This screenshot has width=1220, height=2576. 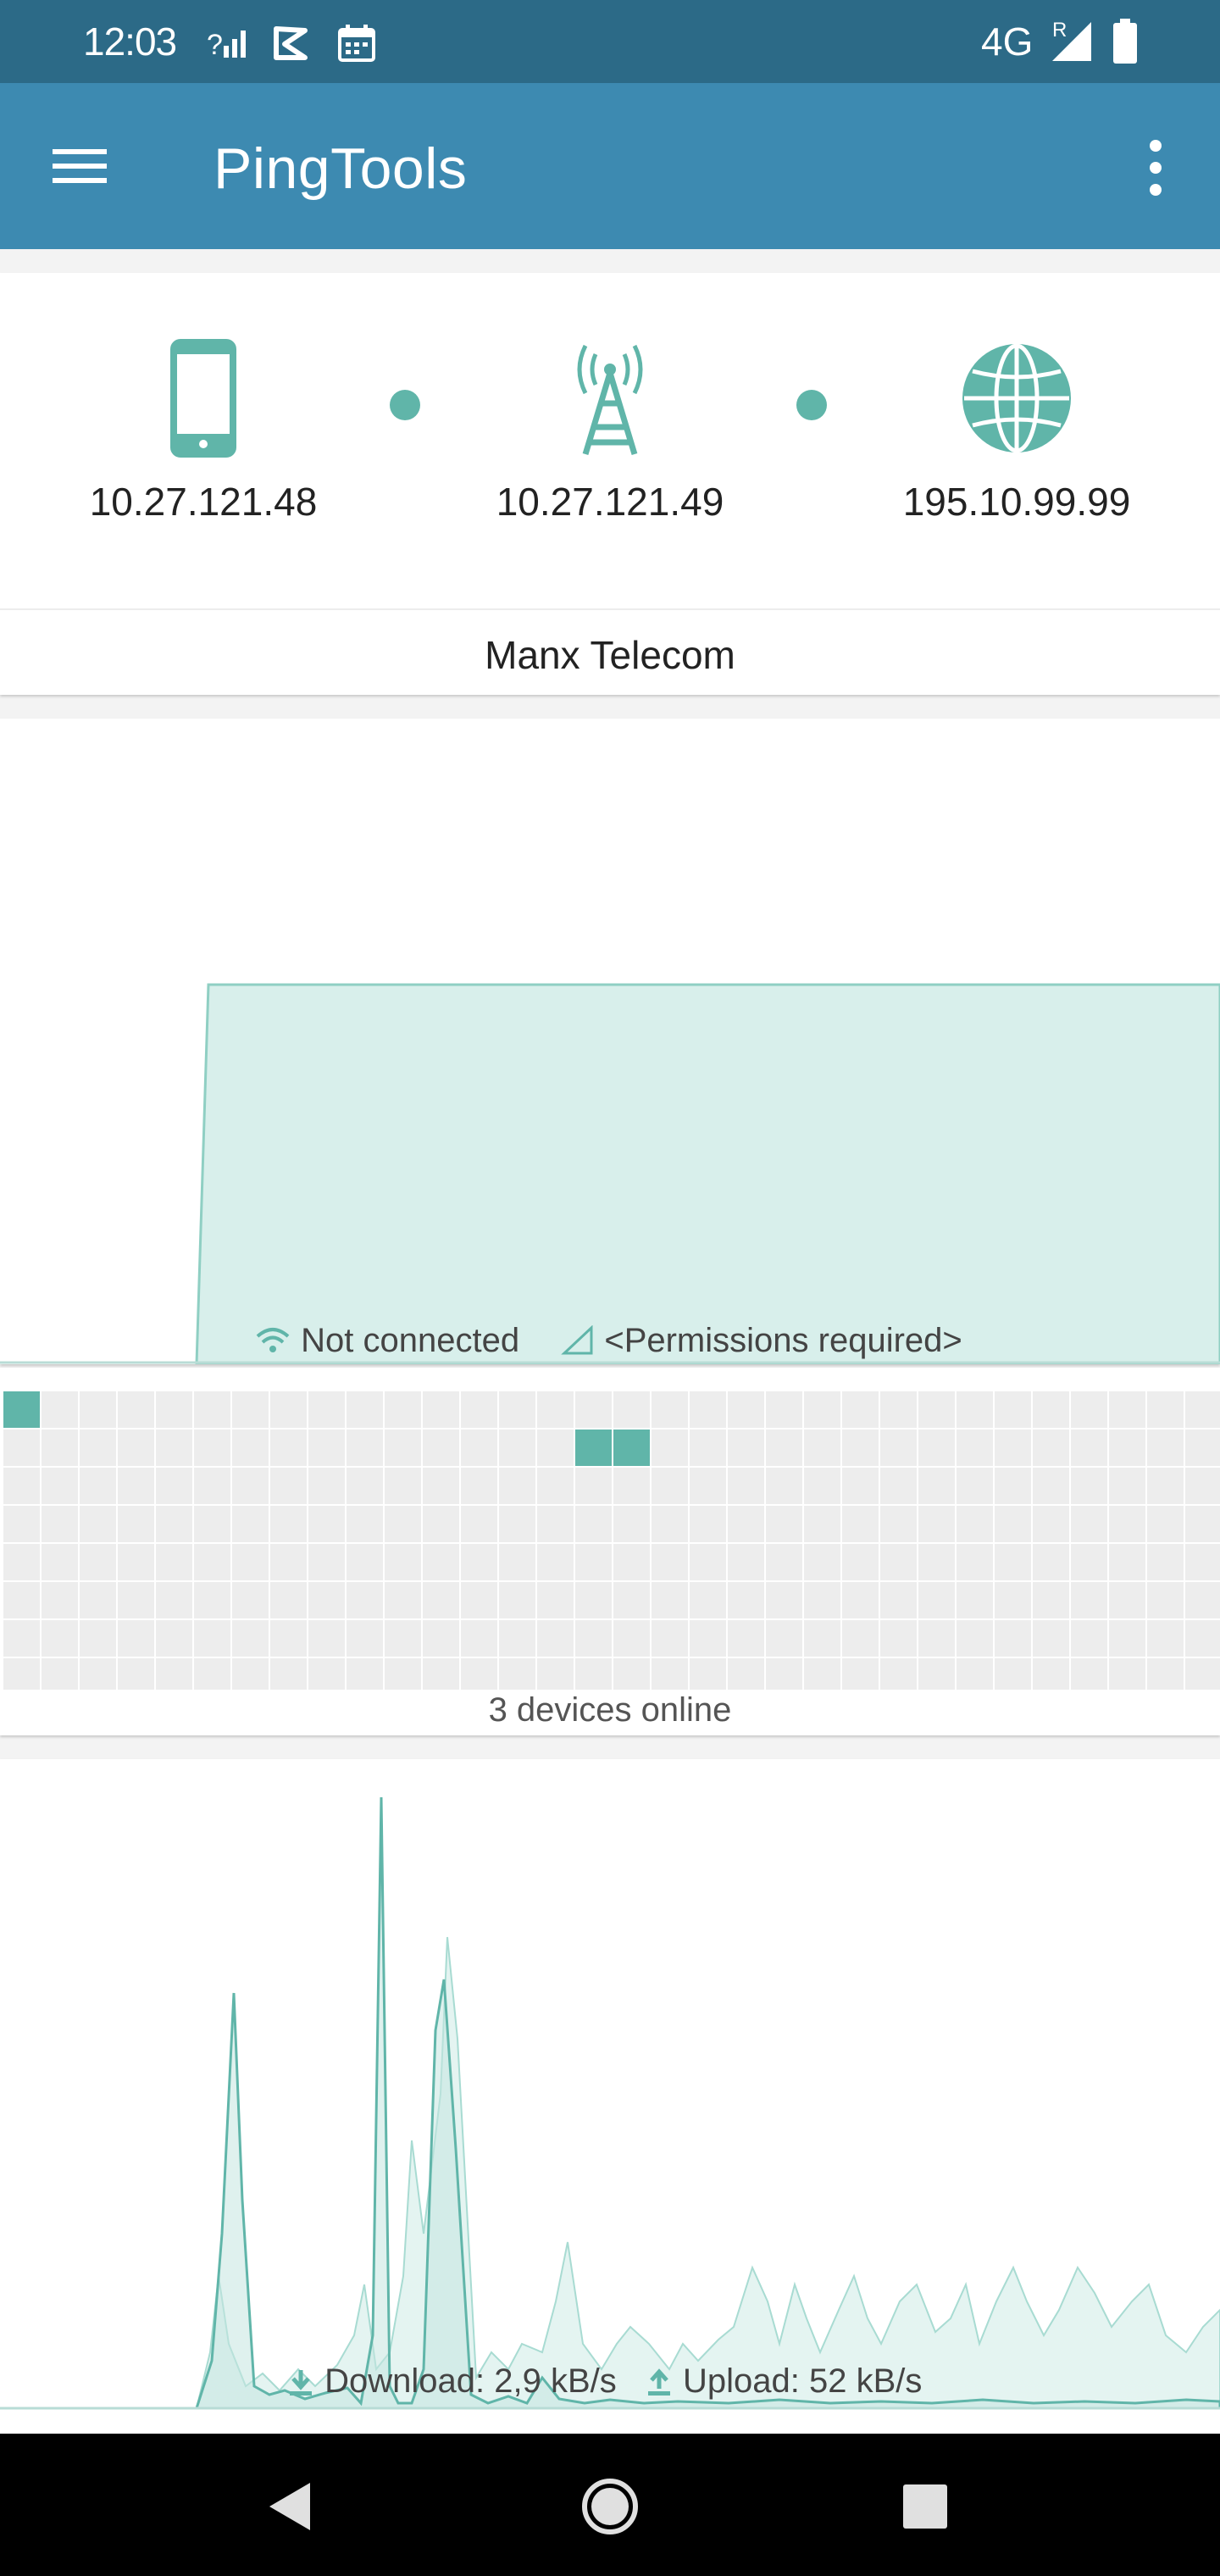 I want to click on download-arrow-icon, so click(x=301, y=2383).